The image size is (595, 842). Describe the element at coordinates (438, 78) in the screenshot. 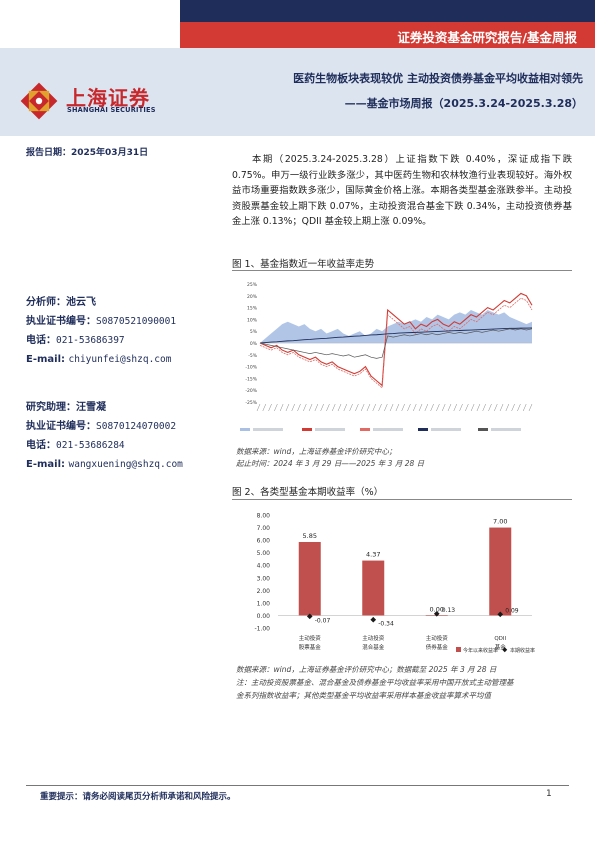

I see `report-title: 医药生物板块表现较优 主动投资债券基金平均收益相对领先` at that location.